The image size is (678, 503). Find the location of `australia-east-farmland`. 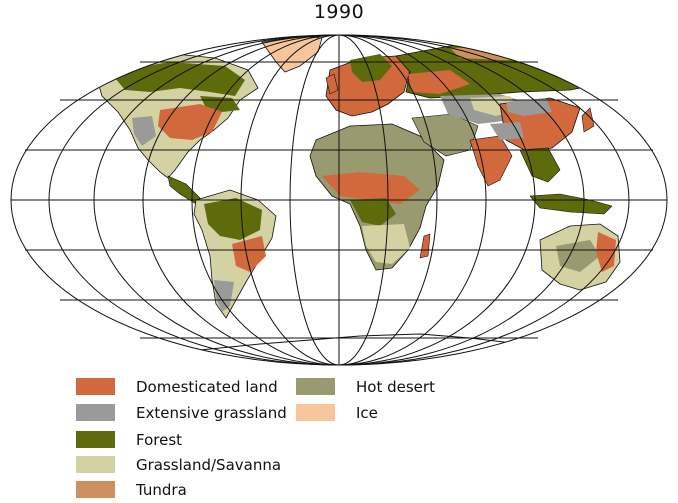

australia-east-farmland is located at coordinates (606, 252).